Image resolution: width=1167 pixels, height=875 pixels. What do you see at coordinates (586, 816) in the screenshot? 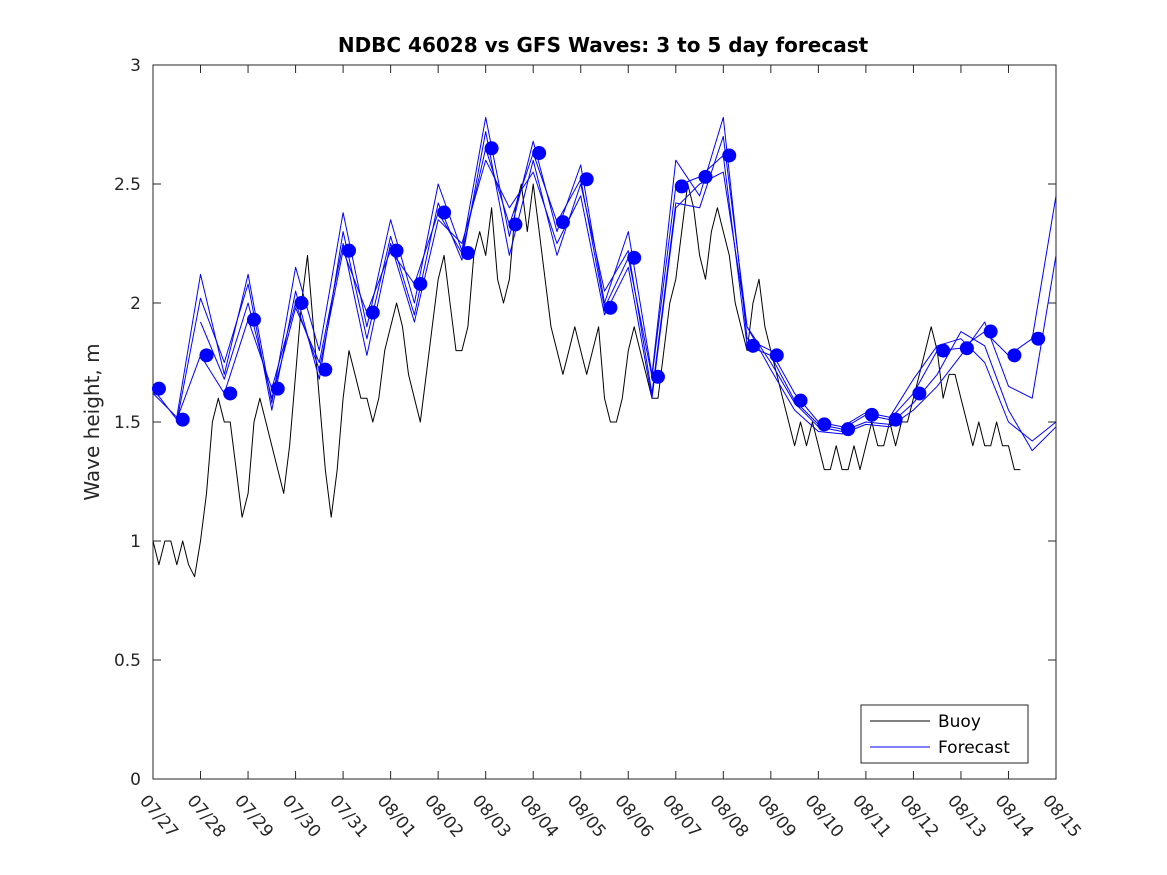
I see `x-tick-label: 08/05` at bounding box center [586, 816].